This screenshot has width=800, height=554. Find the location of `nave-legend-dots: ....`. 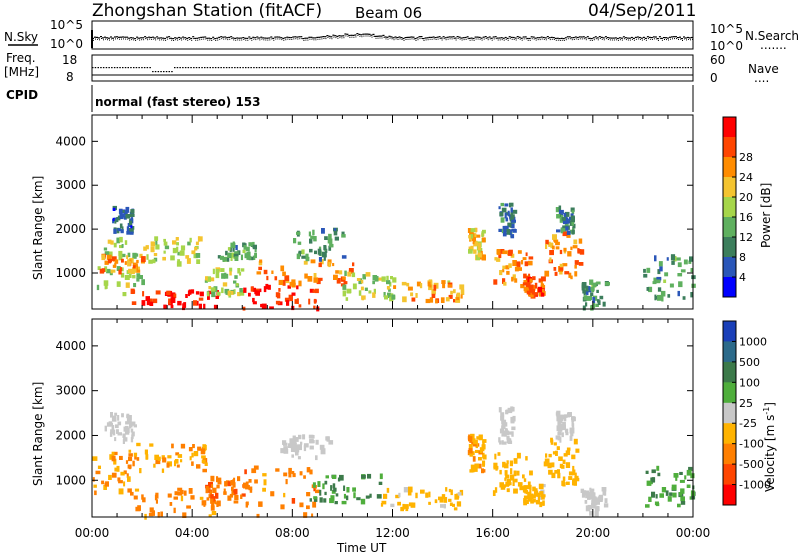

nave-legend-dots: .... is located at coordinates (761, 78).